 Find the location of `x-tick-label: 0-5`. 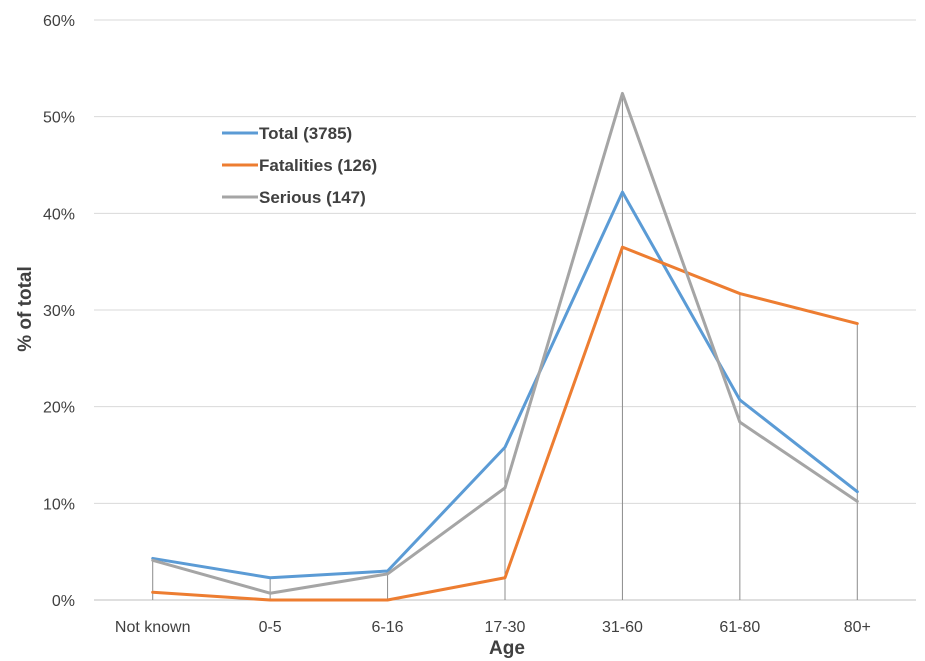

x-tick-label: 0-5 is located at coordinates (270, 627).